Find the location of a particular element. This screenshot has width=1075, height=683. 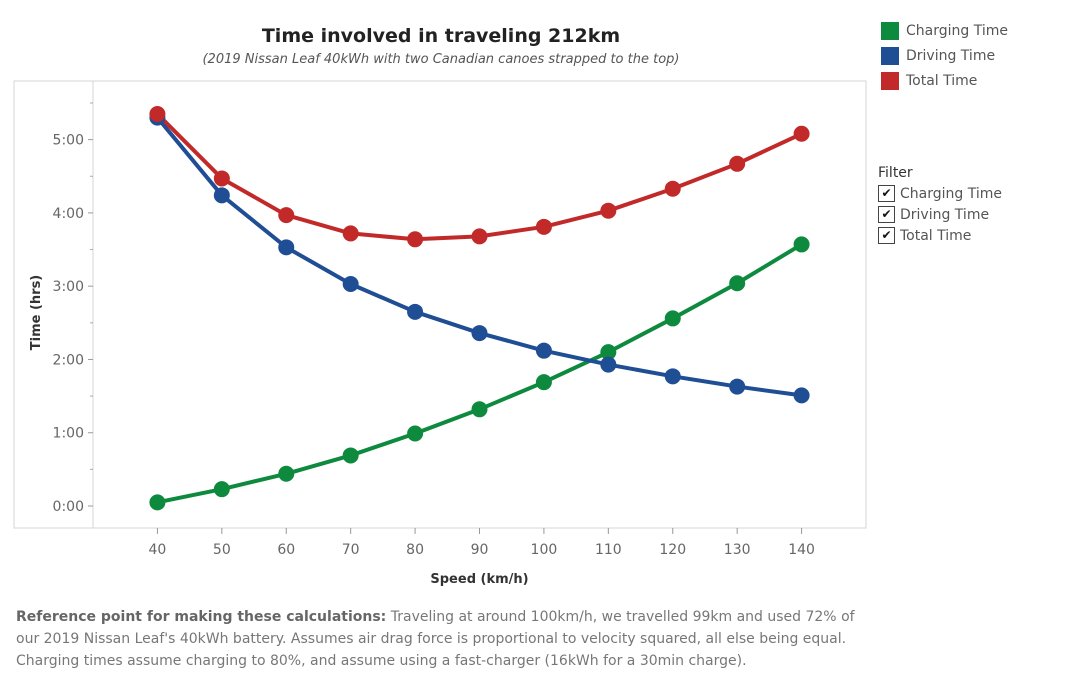

legend-item-charging-time: Charging Time is located at coordinates (944, 30).